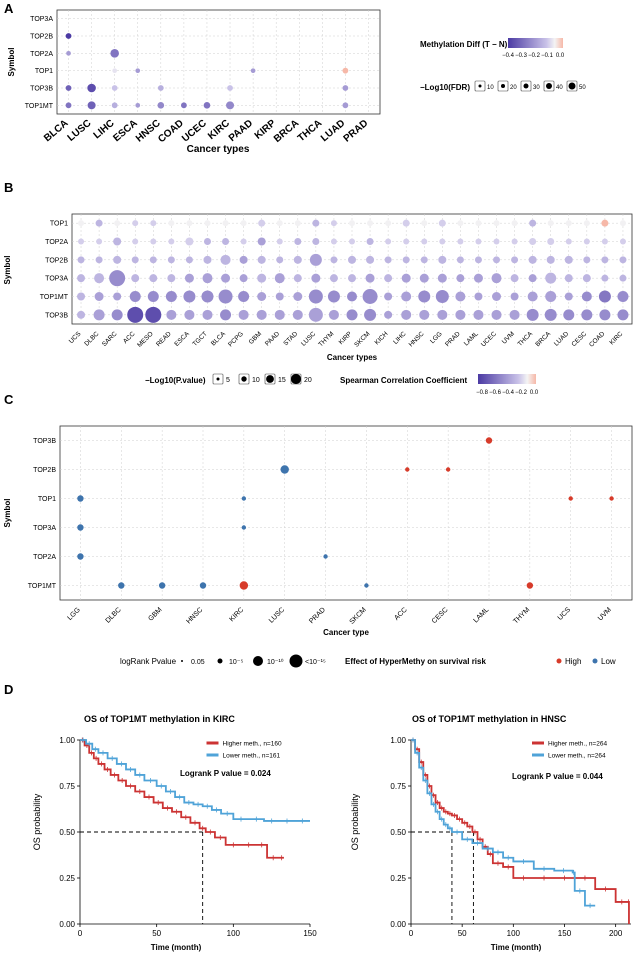  I want to click on panel-a-size-legend: 10 20 30 40 50, so click(530, 86).